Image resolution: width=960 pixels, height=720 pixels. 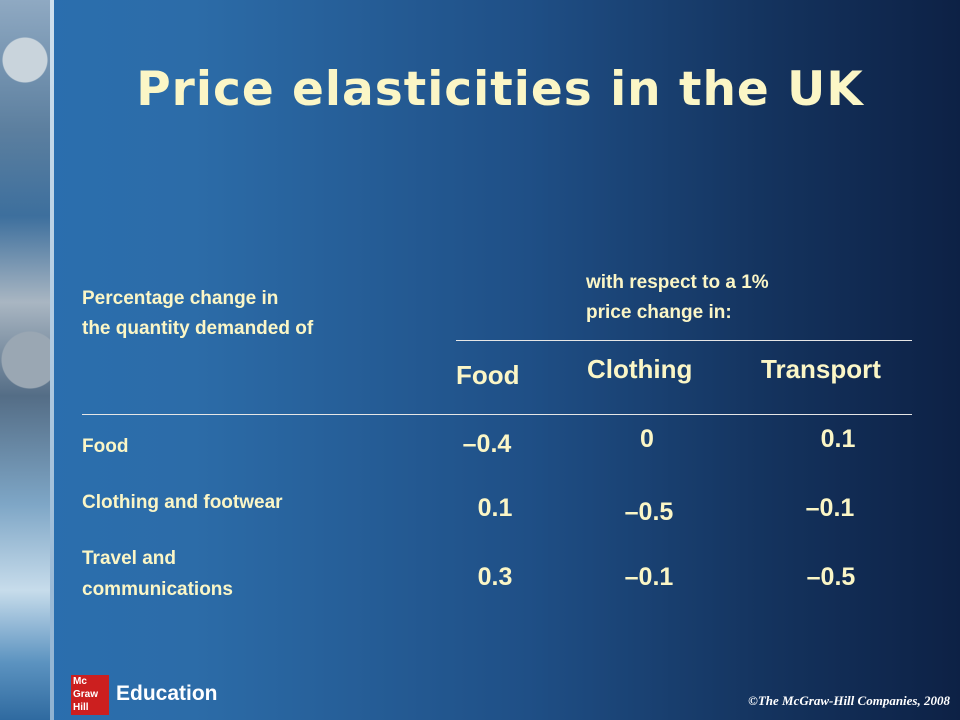 I want to click on right-header-line1: with respect to a 1%, so click(x=677, y=282).